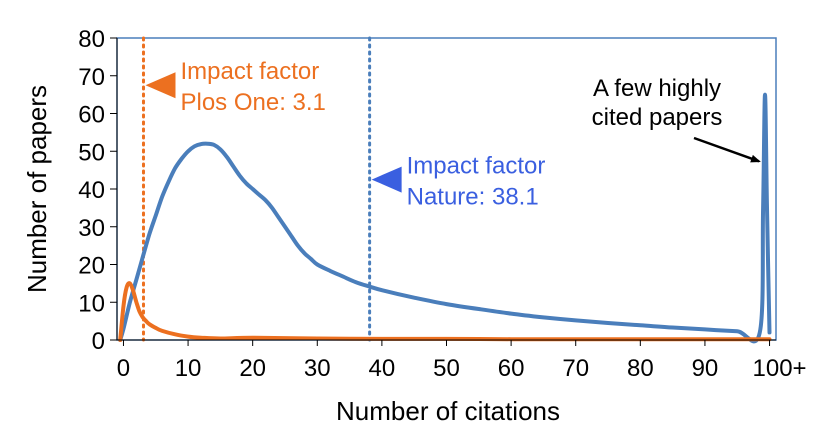 Image resolution: width=820 pixels, height=445 pixels. I want to click on annotation-arrow, so click(727, 149).